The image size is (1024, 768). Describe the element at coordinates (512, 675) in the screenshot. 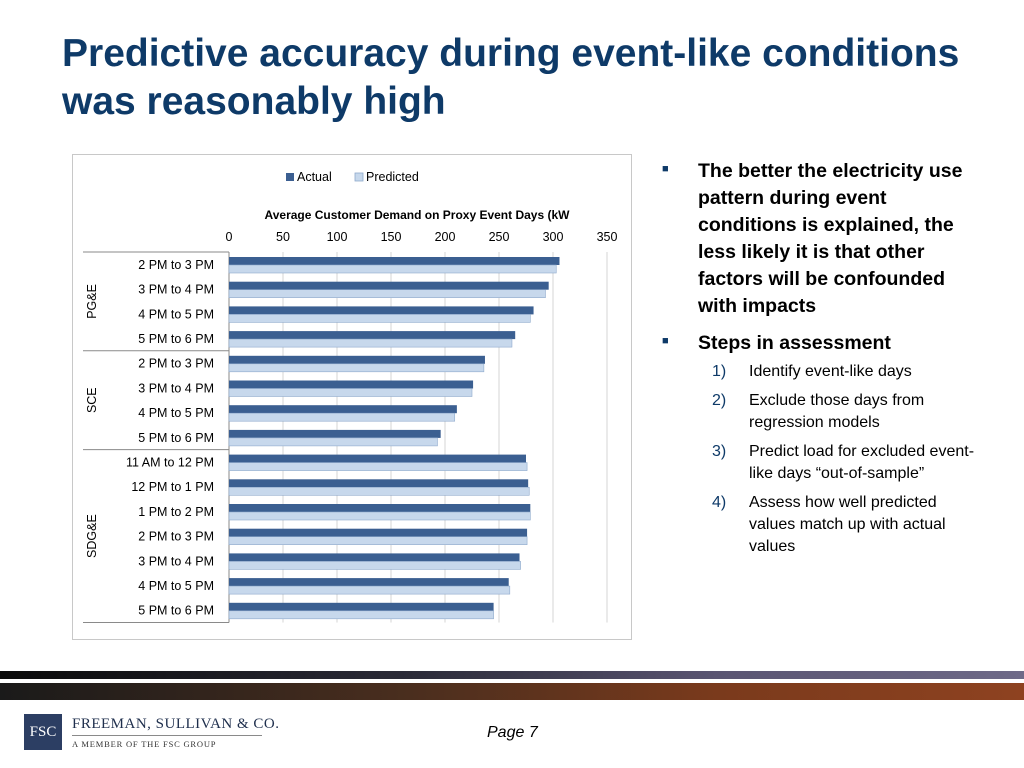

I see `footer-band-top` at that location.